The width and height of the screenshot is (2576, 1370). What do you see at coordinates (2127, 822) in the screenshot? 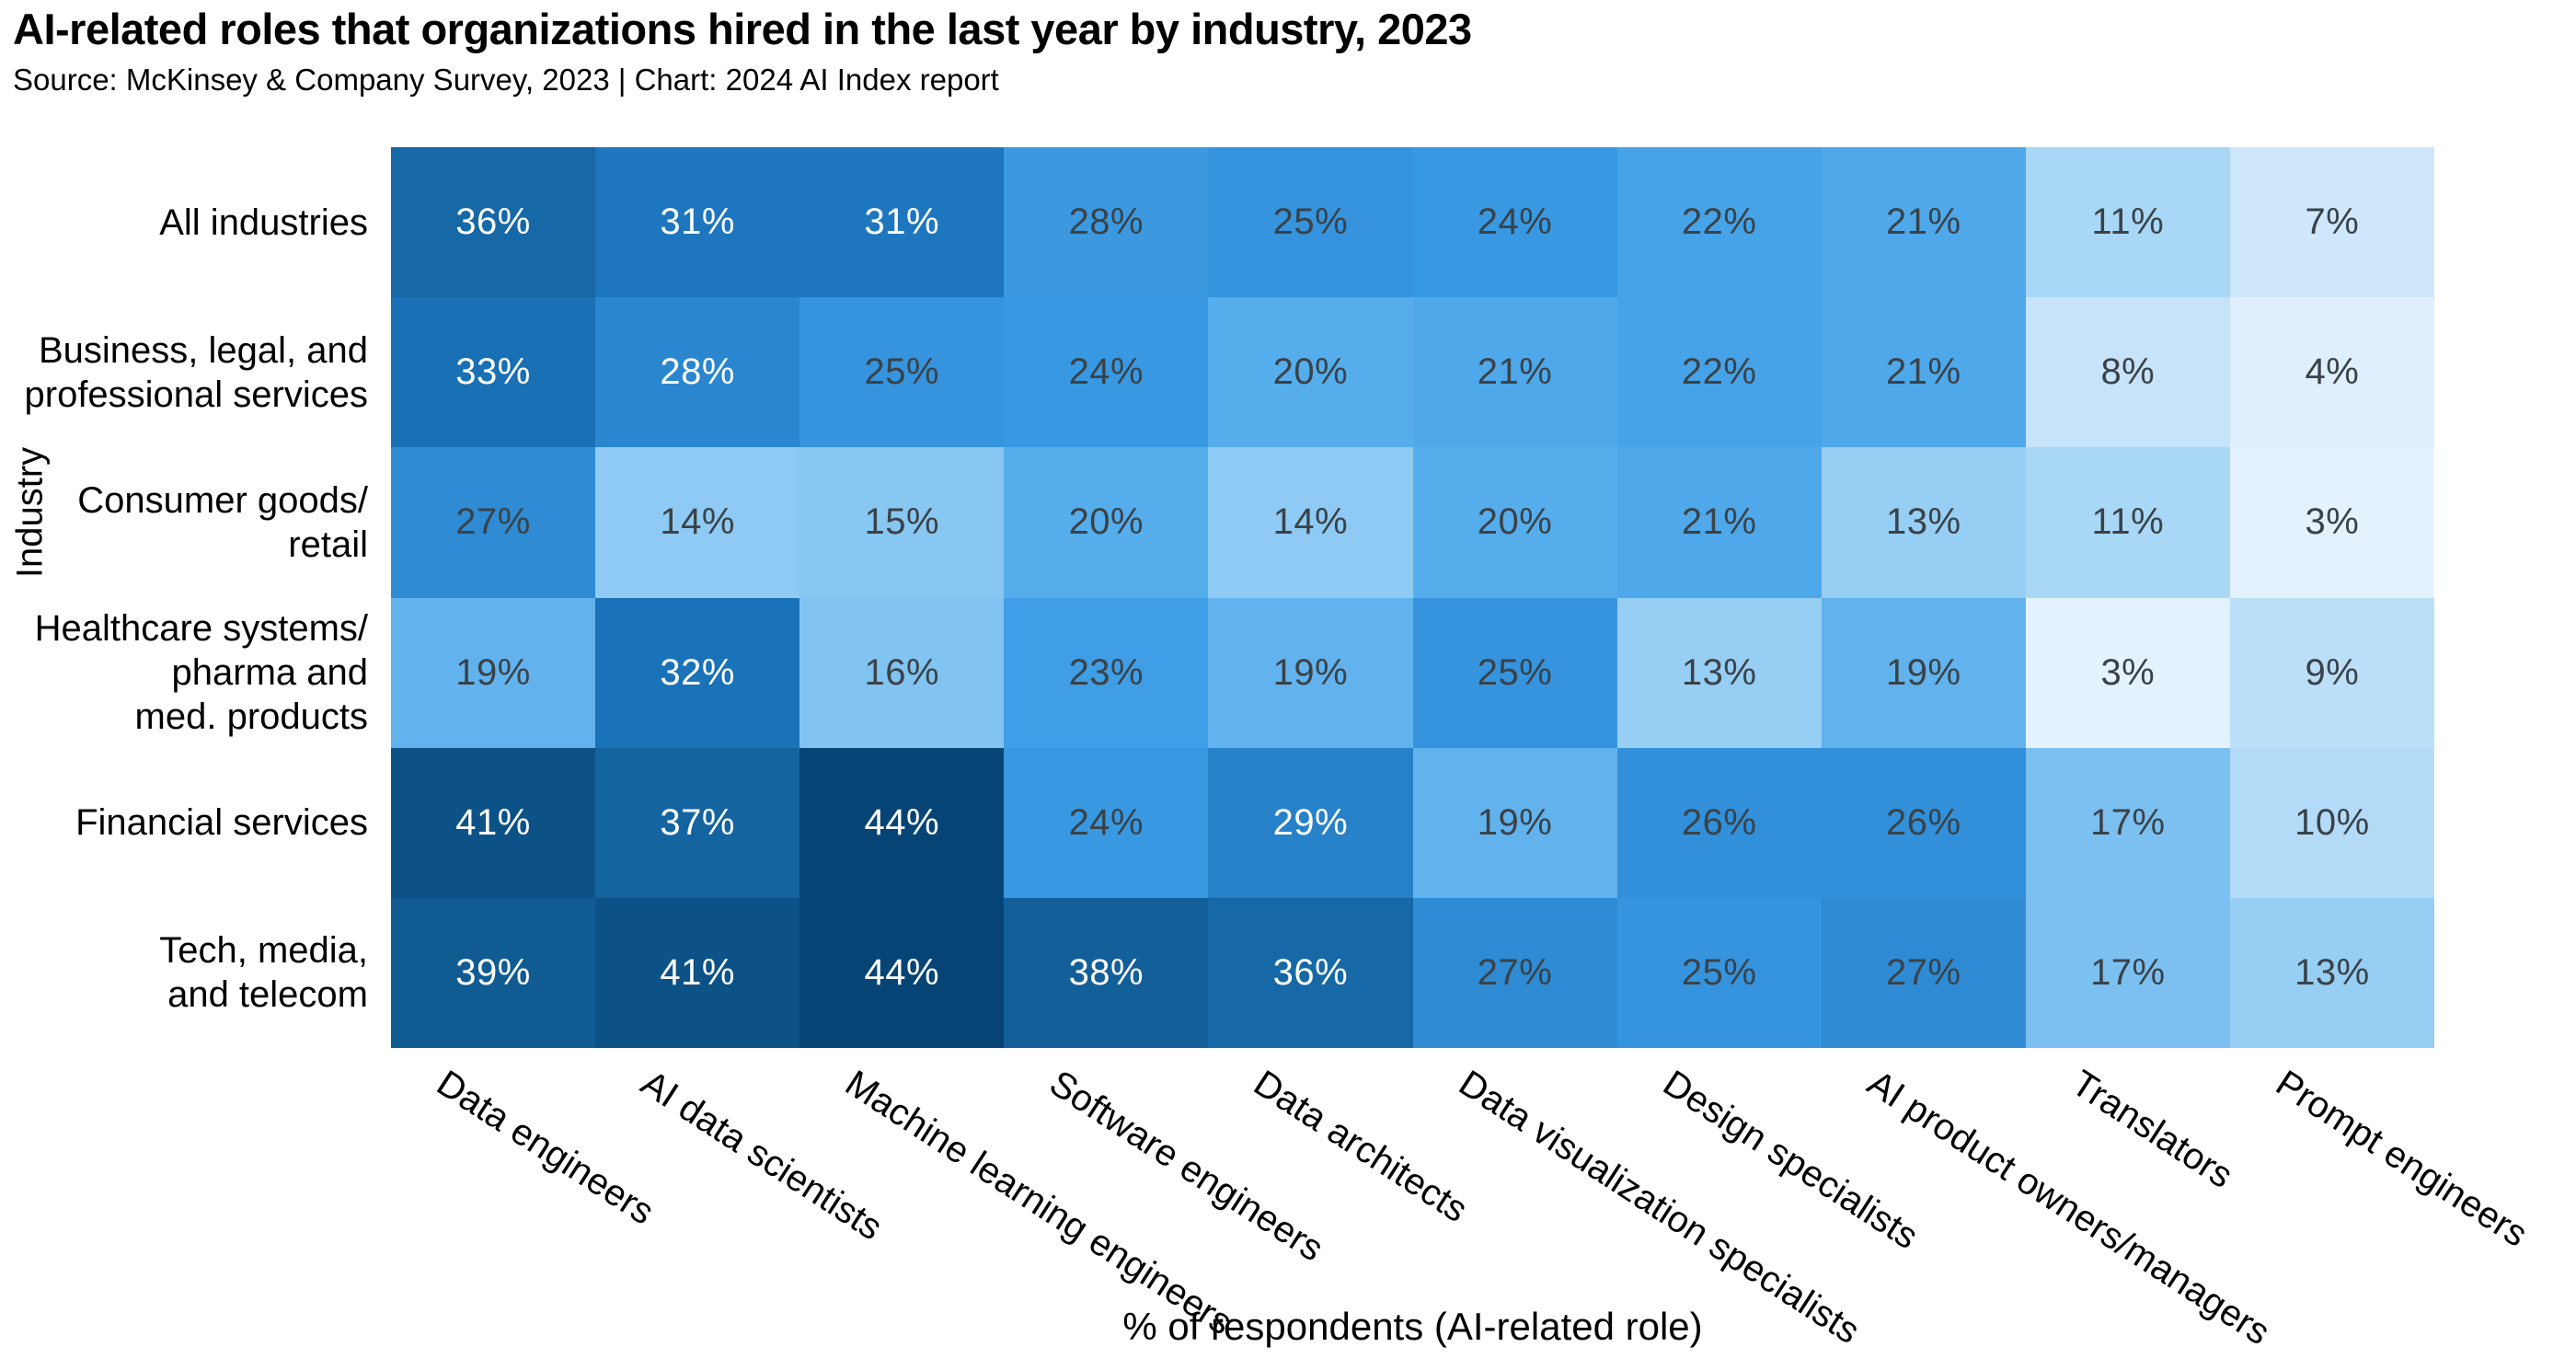
I see `heatmap-cell-r5-c9: 17%` at bounding box center [2127, 822].